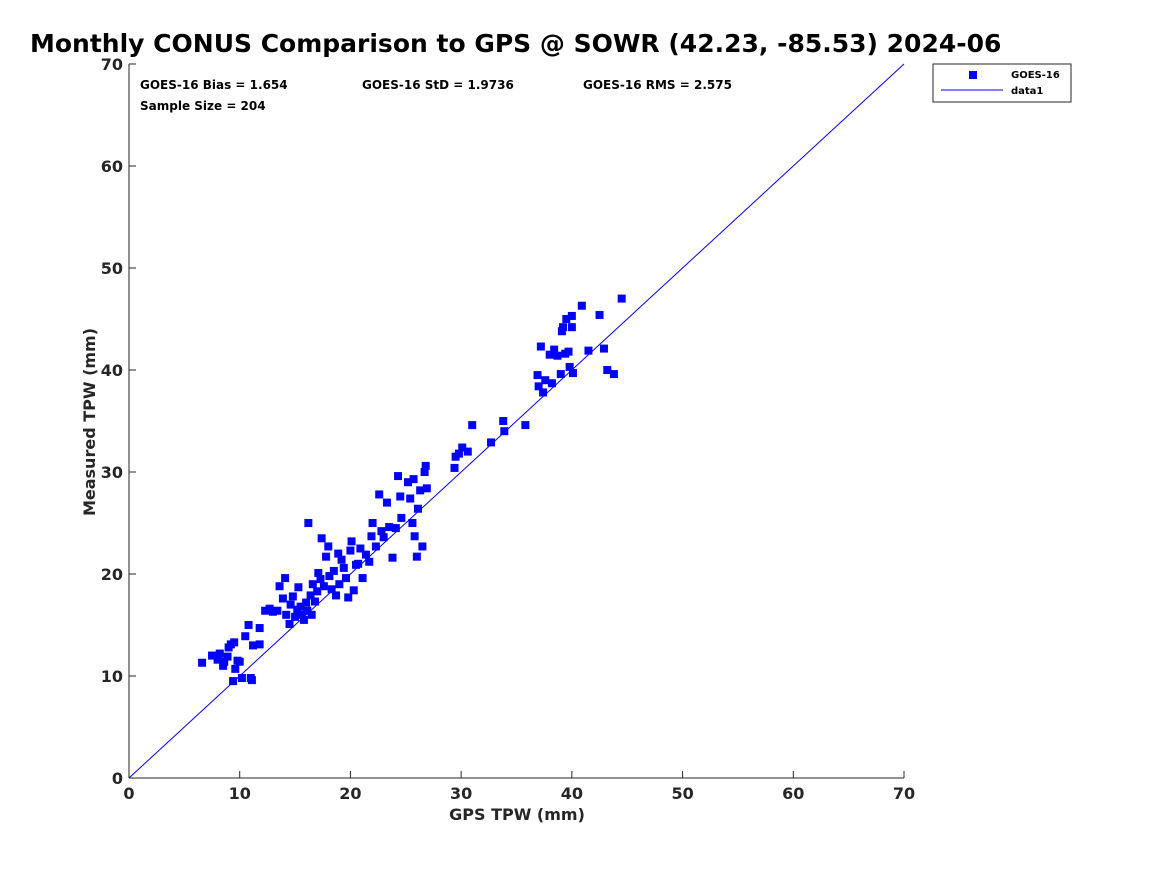  Describe the element at coordinates (438, 85) in the screenshot. I see `std-annotation: GOES-16 StD = 1.9736` at that location.